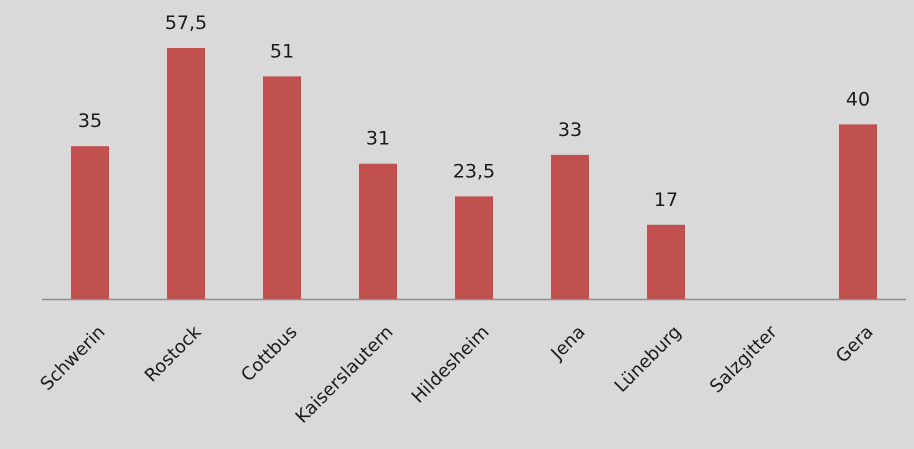 This screenshot has height=449, width=914. I want to click on data-label-gera: 40, so click(858, 99).